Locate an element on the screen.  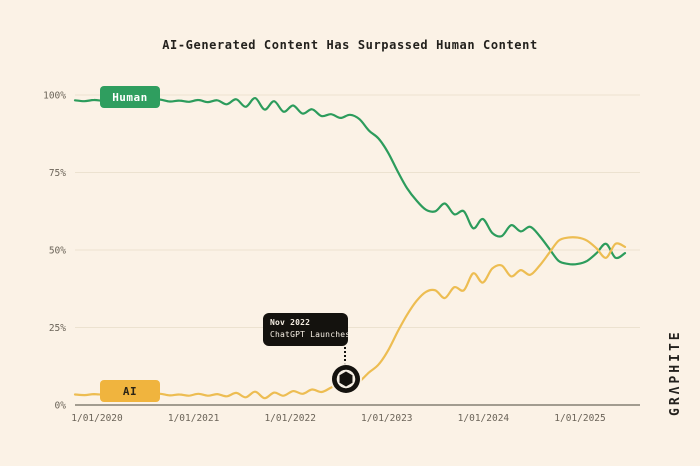
y-tick-label-0: 0% is located at coordinates (61, 406).